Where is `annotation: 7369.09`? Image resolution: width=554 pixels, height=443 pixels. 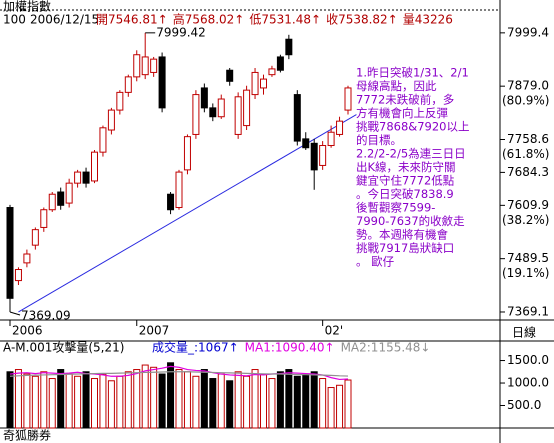 annotation: 7369.09 is located at coordinates (46, 315).